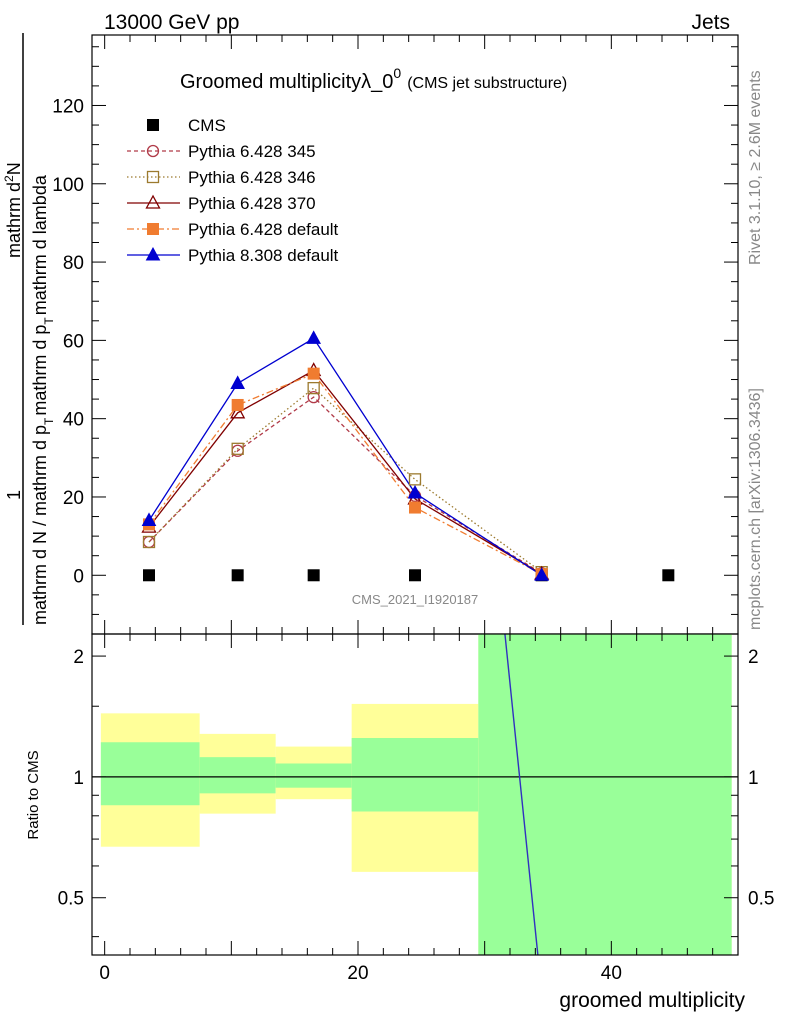  I want to click on series-lines, so click(345, 456).